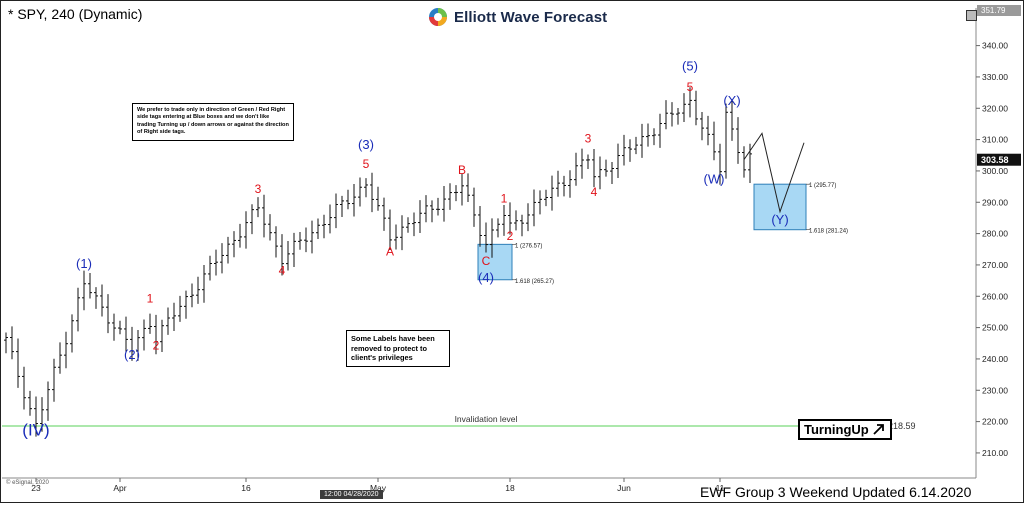  Describe the element at coordinates (486, 277) in the screenshot. I see `wave-label: (4)` at that location.